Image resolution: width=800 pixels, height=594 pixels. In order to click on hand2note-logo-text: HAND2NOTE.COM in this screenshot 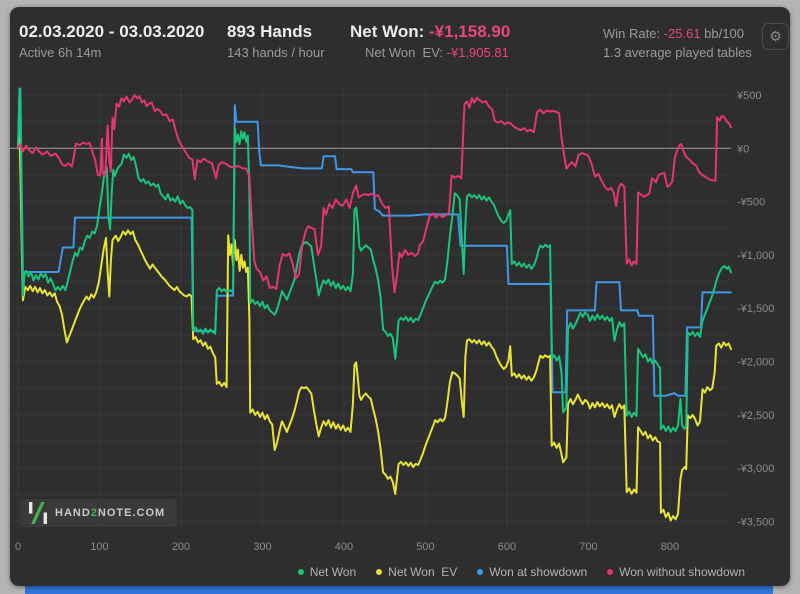, I will do `click(110, 513)`.